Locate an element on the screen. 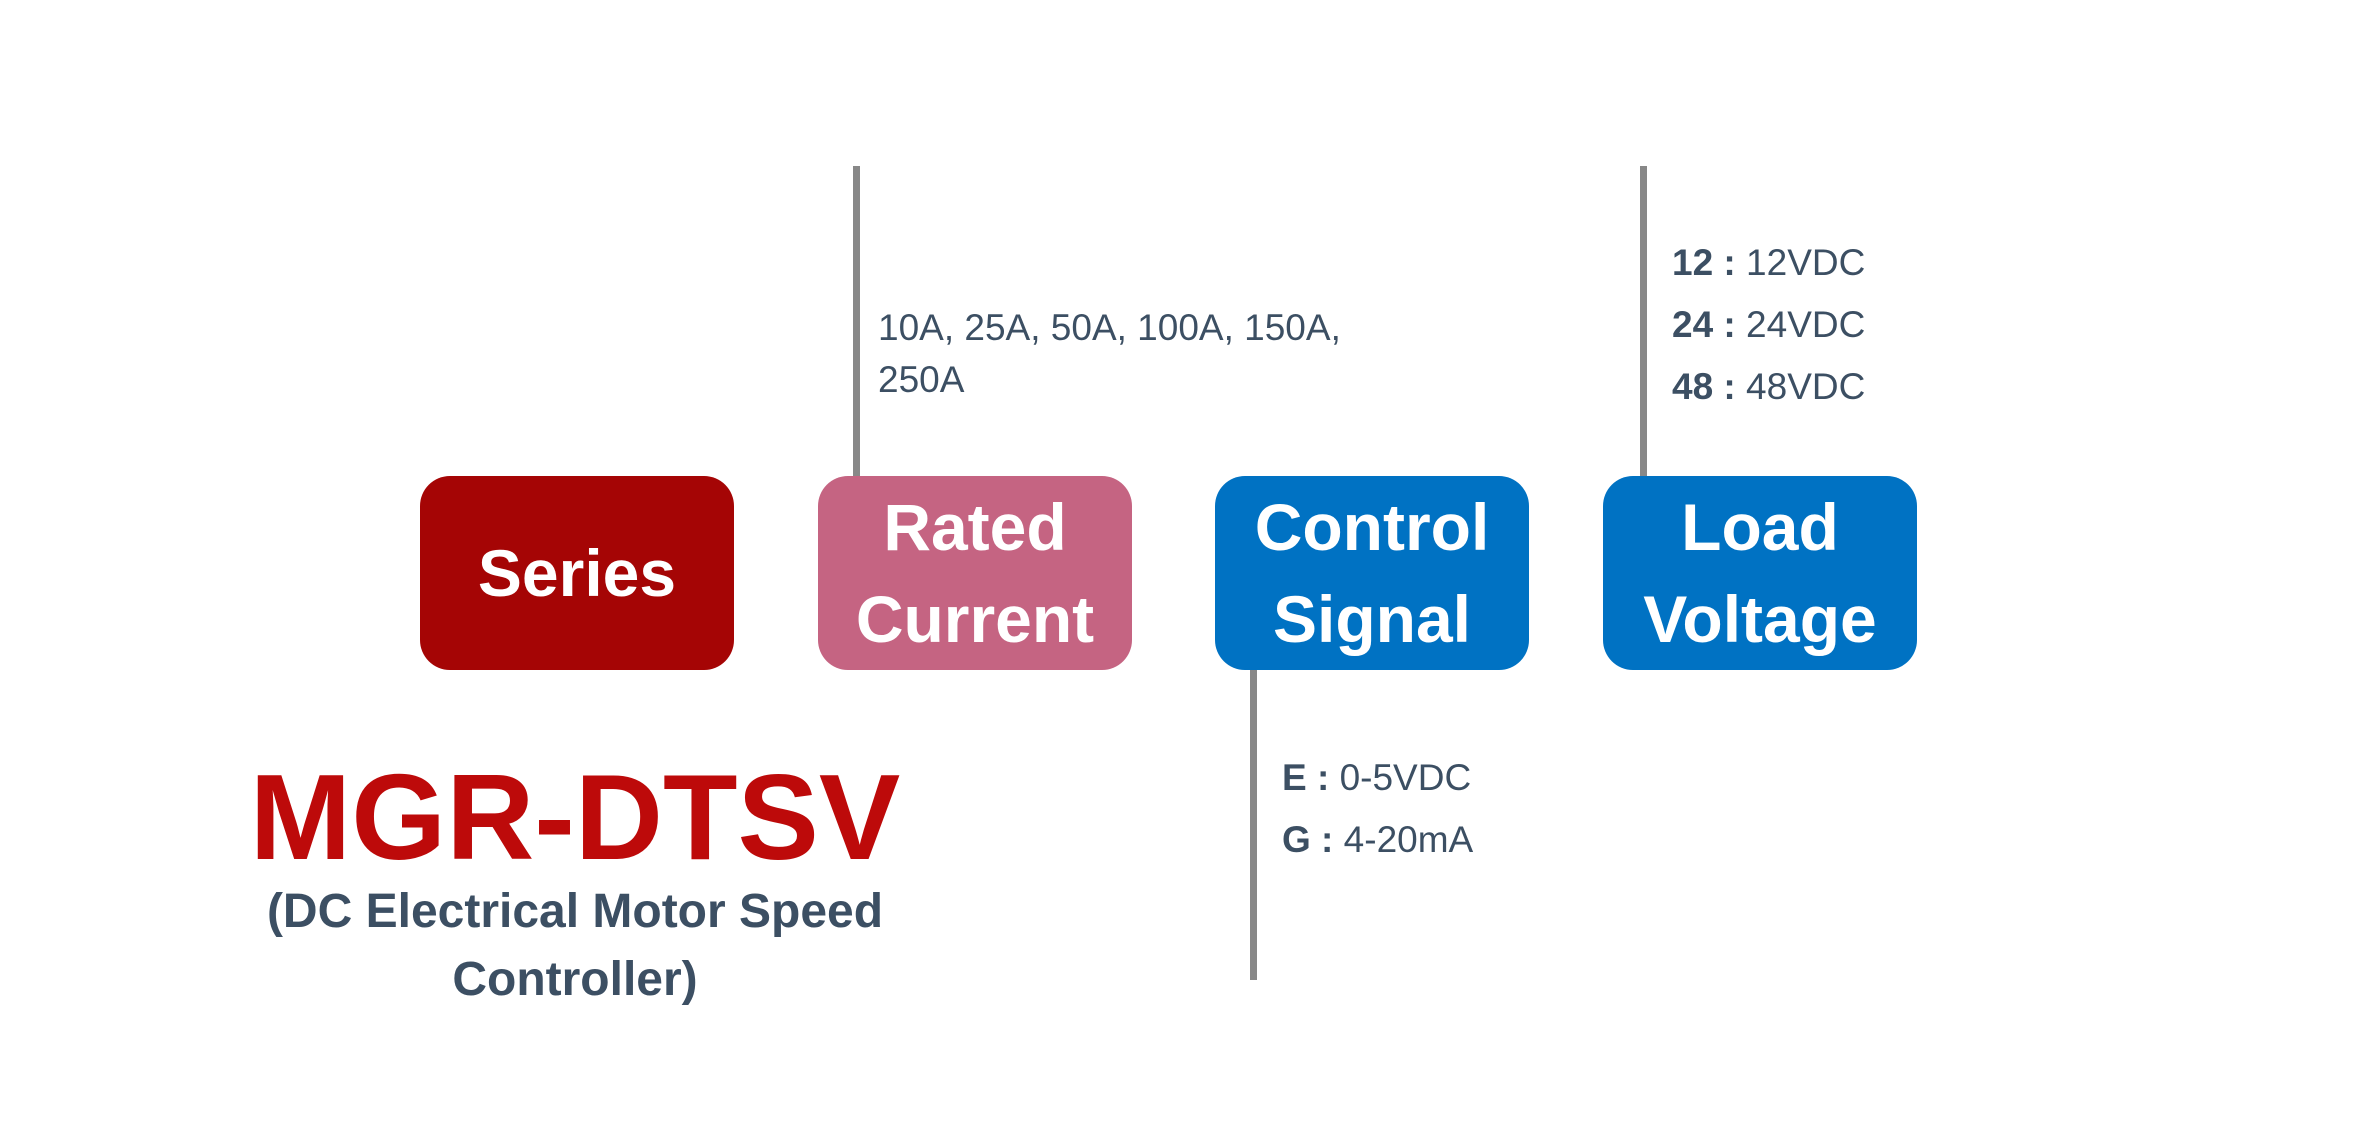 This screenshot has height=1135, width=2370. load-voltage-box: Load Voltage is located at coordinates (1760, 573).